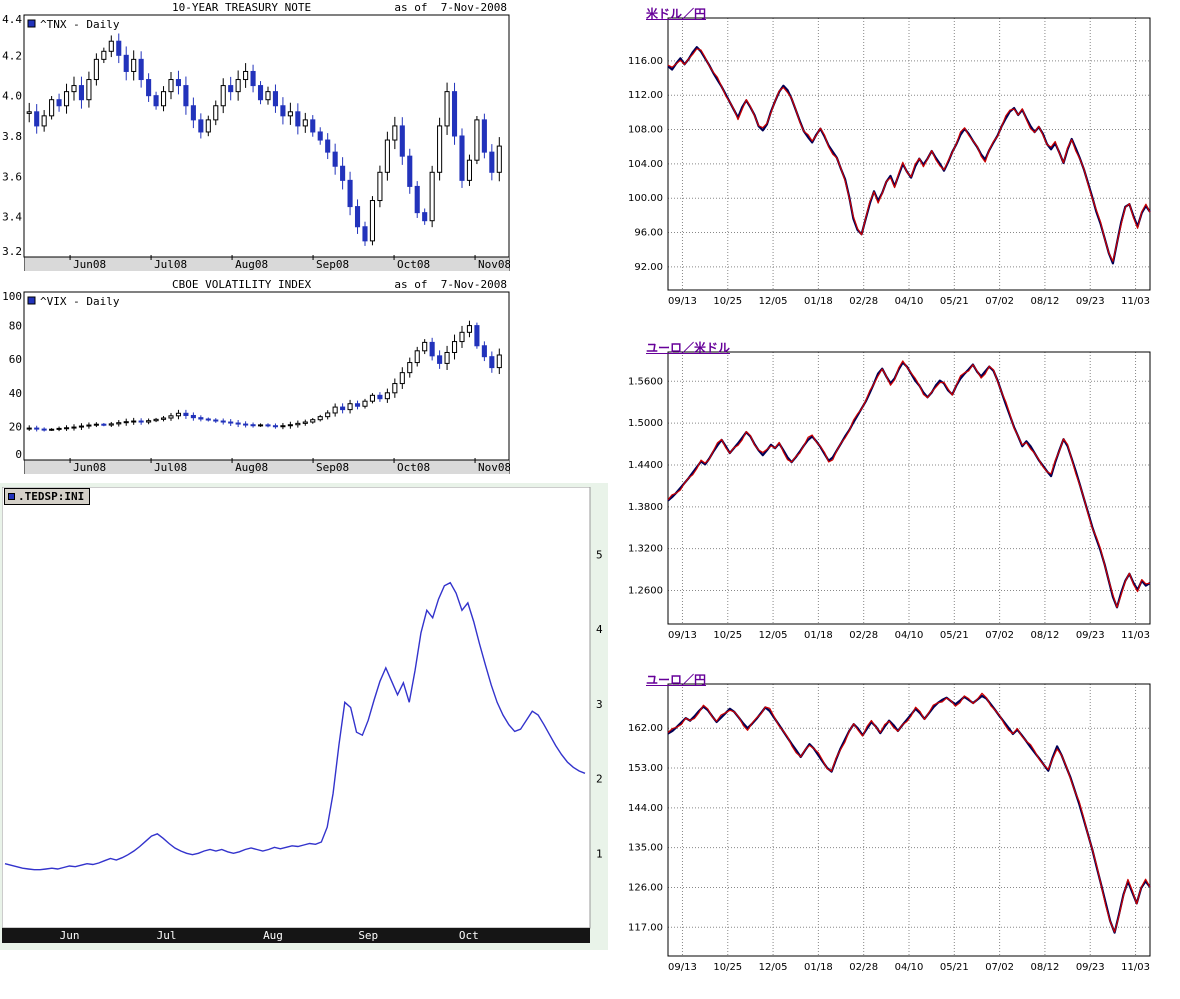 This screenshot has height=999, width=1180. Describe the element at coordinates (688, 348) in the screenshot. I see `eurusd-title-link: ユーロ／米ドル` at that location.